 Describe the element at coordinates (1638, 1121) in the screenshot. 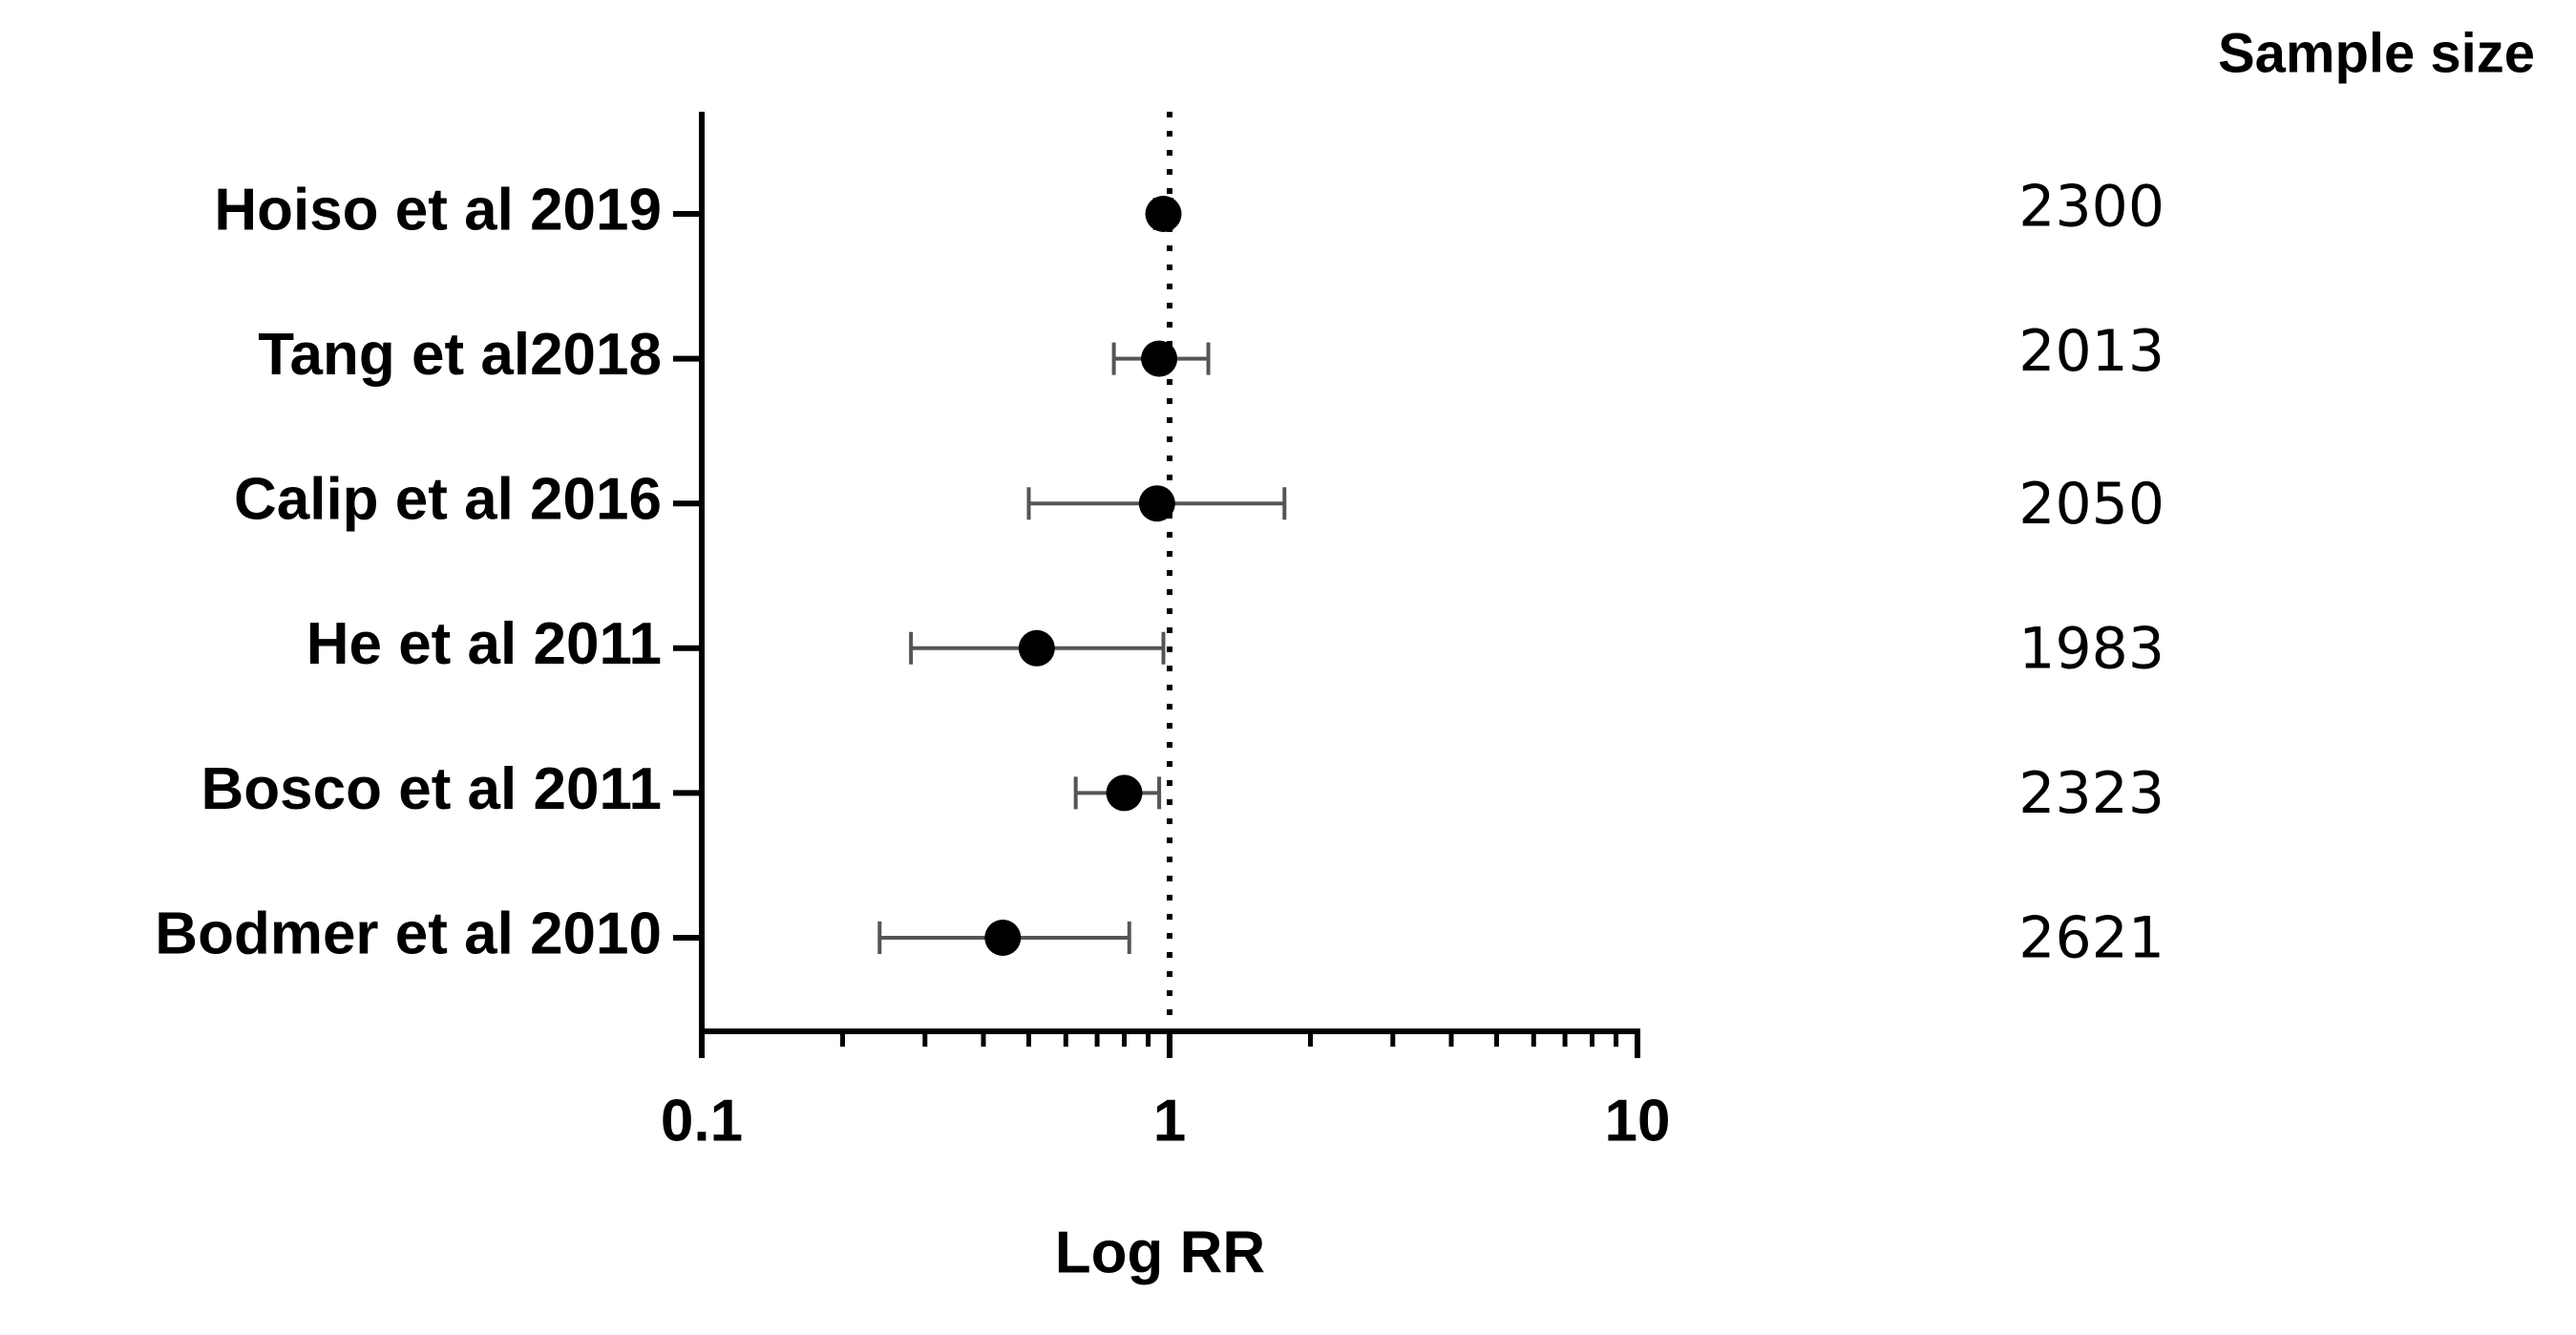

I see `x-tick-label: 10` at that location.